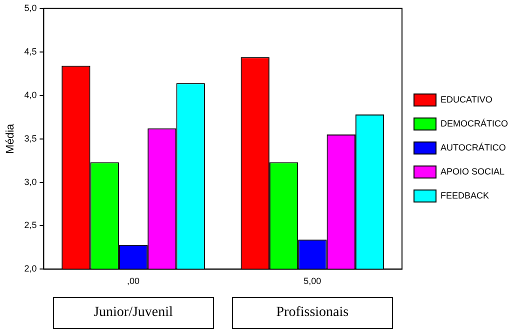  I want to click on text: Junior/Juvenil, so click(133, 313).